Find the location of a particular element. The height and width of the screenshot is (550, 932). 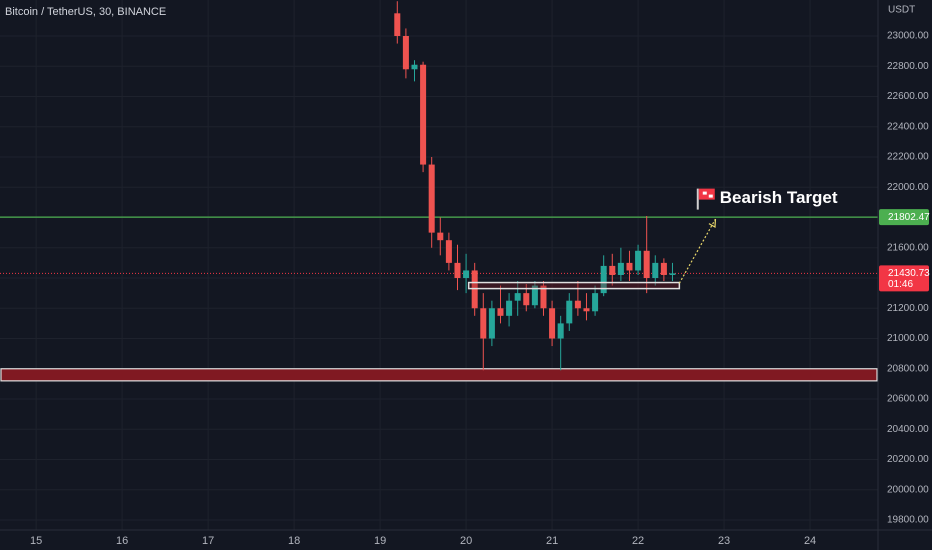

y-tick-label: 22200.00 is located at coordinates (908, 157).